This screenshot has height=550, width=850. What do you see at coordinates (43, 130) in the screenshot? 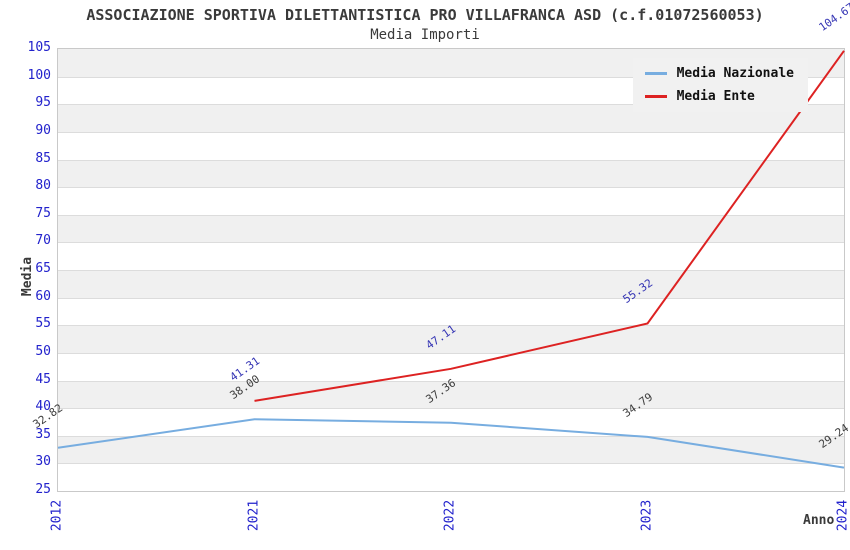
I see `y-tick-label: 90` at bounding box center [43, 130].